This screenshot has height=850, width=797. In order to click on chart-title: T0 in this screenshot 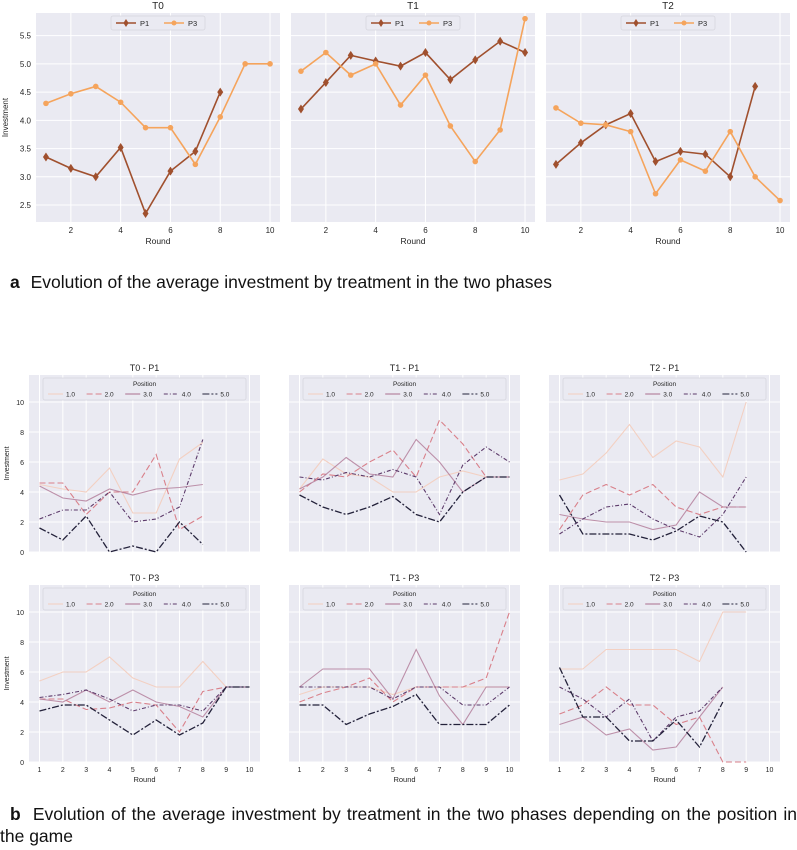, I will do `click(158, 6)`.